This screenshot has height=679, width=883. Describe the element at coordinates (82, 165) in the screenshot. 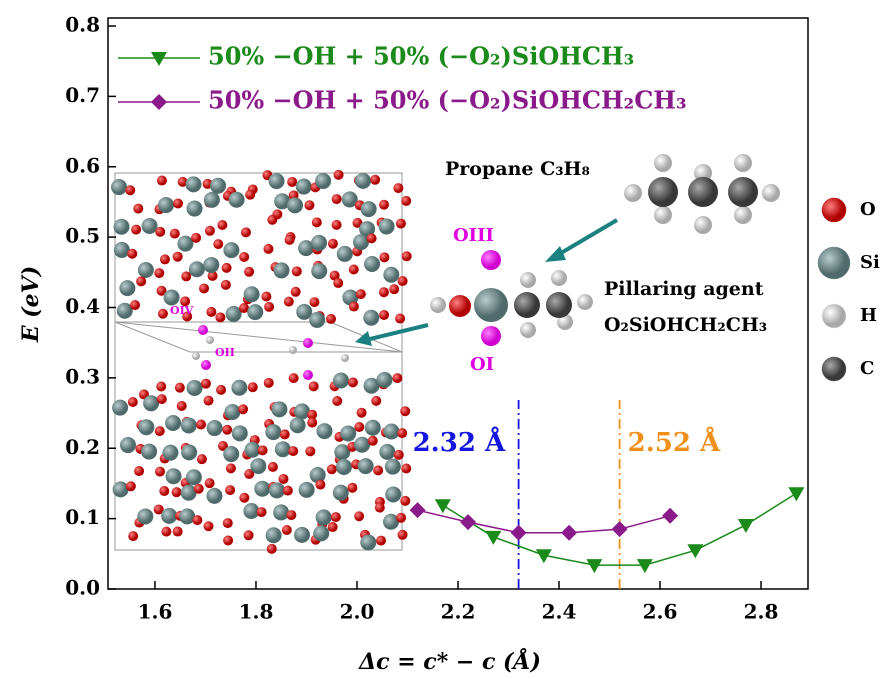

I see `y-tick-label: 0.6` at that location.